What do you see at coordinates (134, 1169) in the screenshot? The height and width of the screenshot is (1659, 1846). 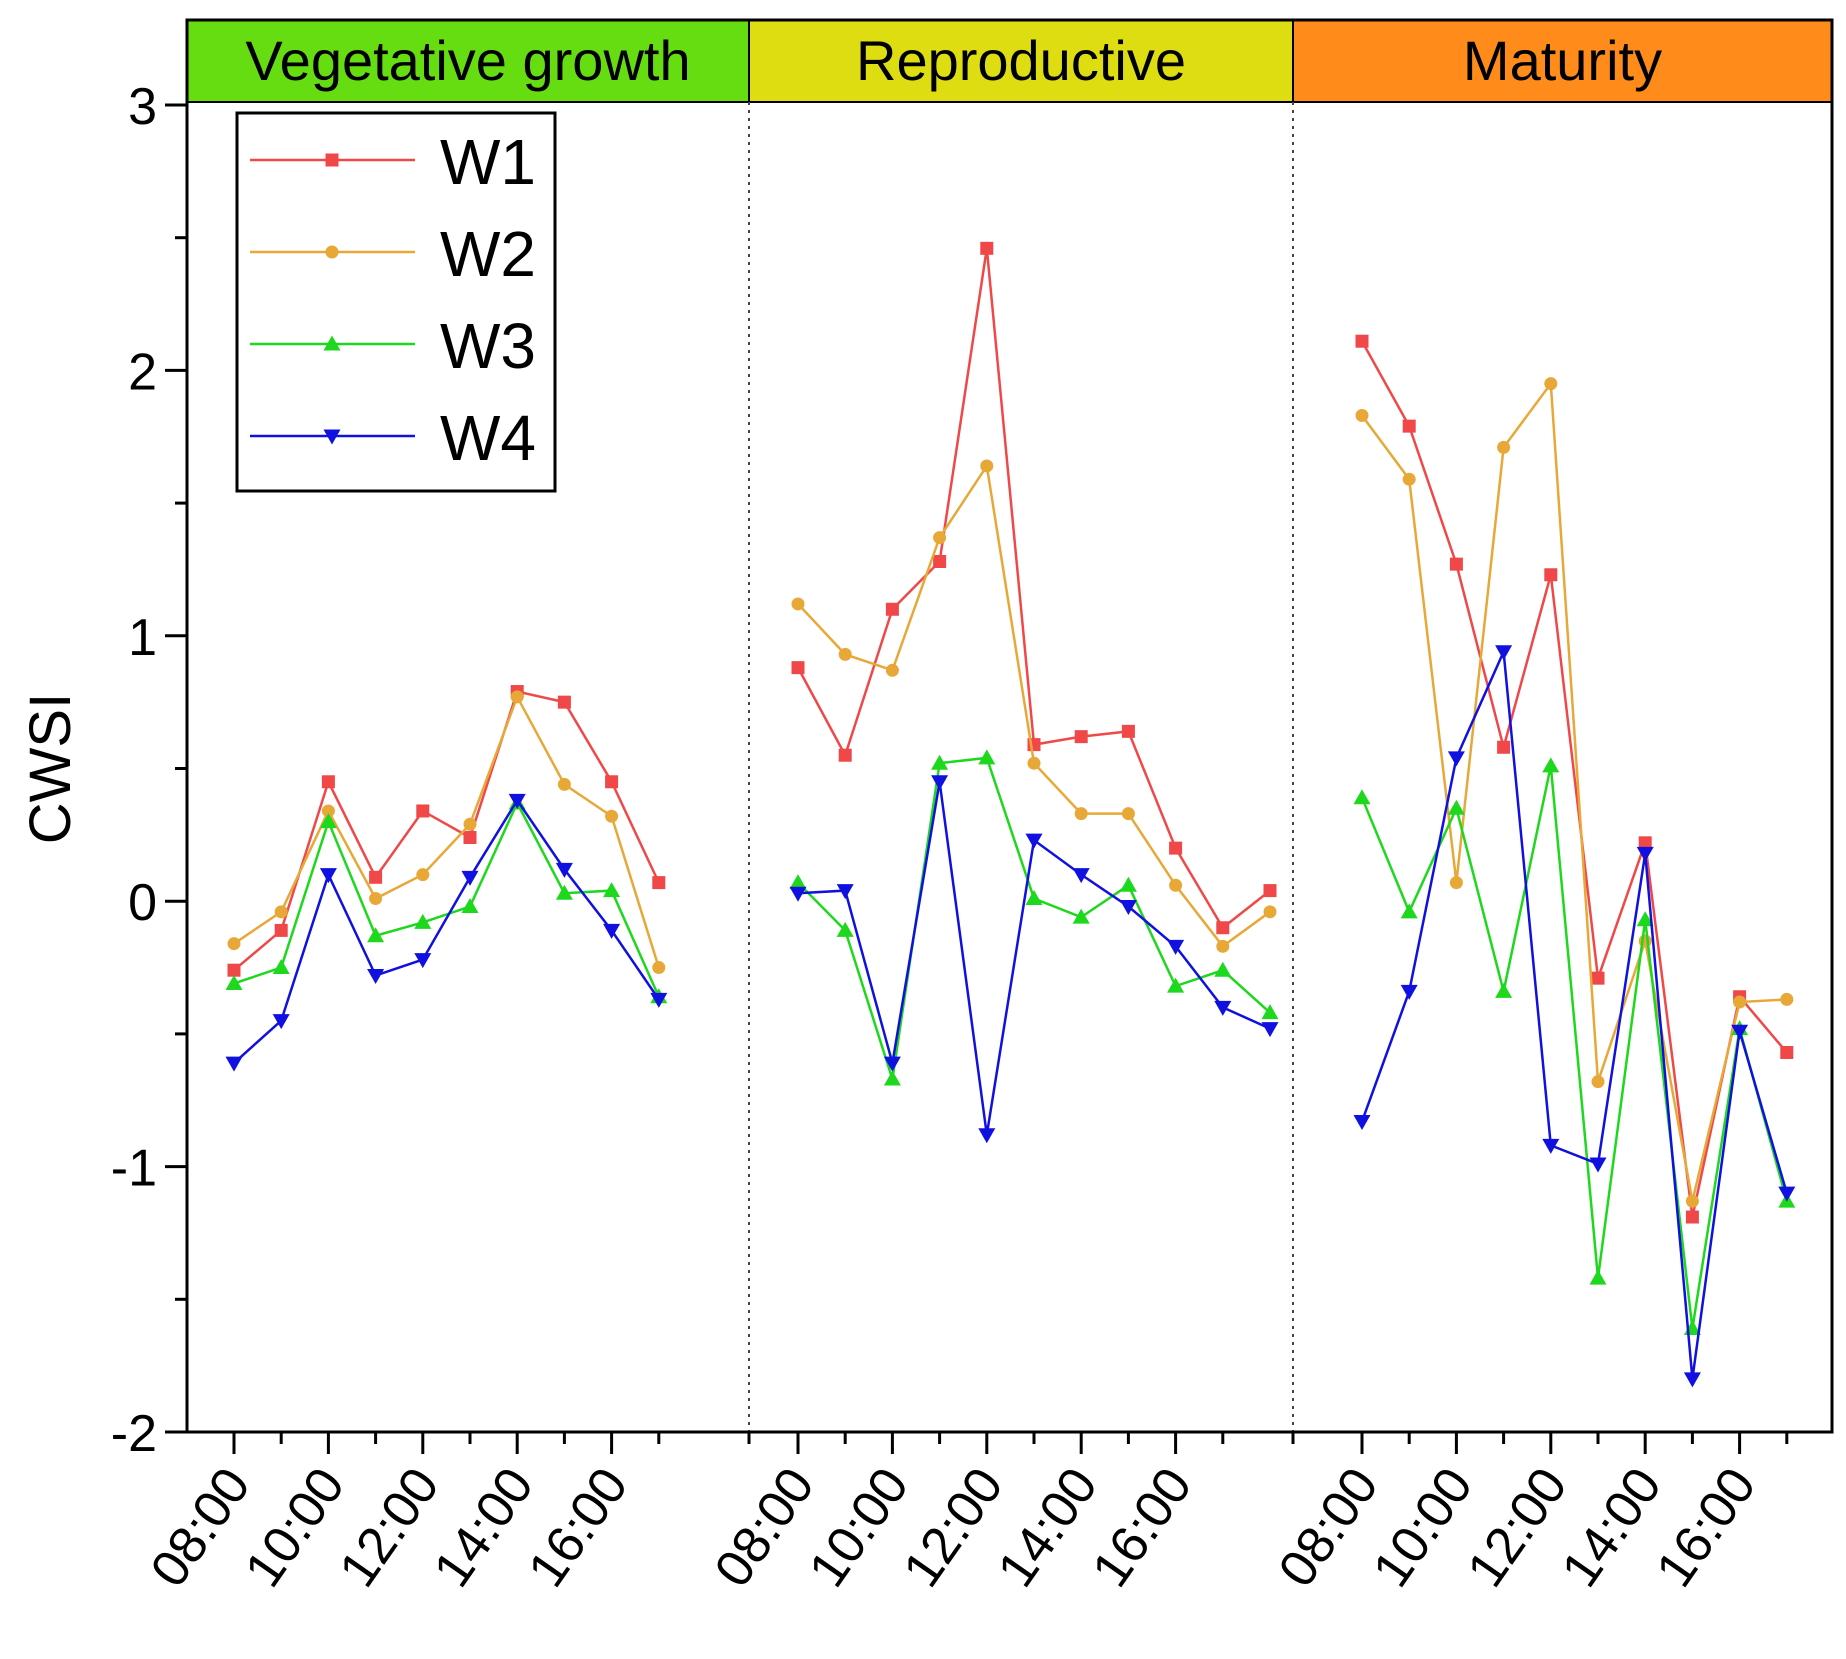 I see `y-tick-label: -1` at bounding box center [134, 1169].